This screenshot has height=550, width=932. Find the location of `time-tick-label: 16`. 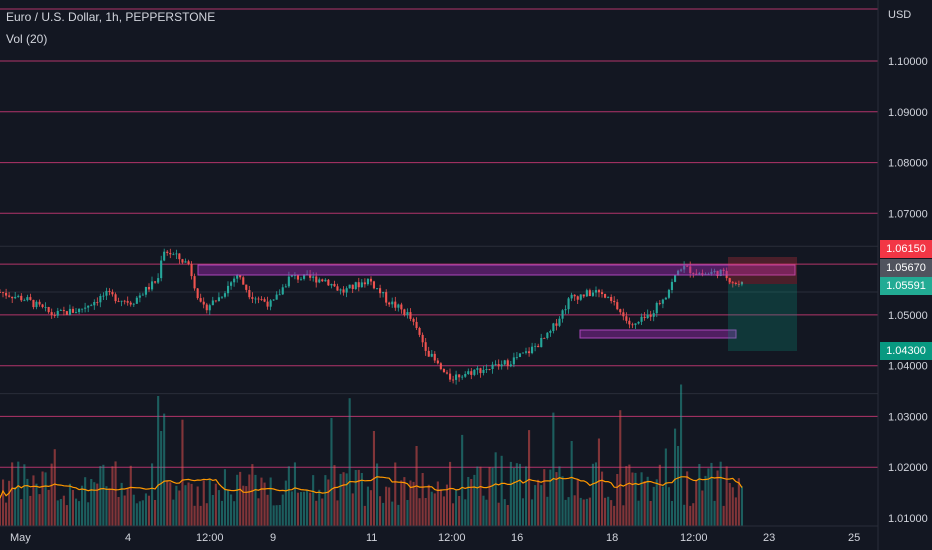

time-tick-label: 16 is located at coordinates (517, 538).